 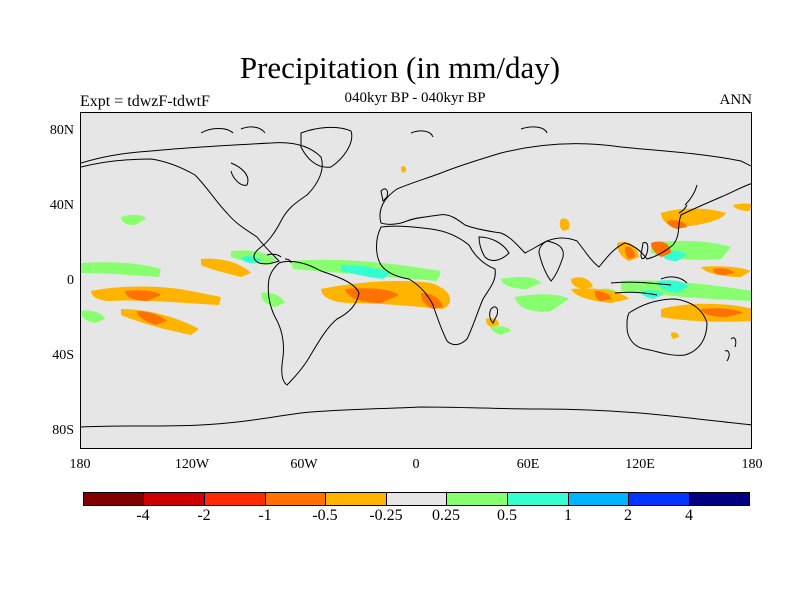 I want to click on lon-tick-60e: 60E, so click(x=528, y=464).